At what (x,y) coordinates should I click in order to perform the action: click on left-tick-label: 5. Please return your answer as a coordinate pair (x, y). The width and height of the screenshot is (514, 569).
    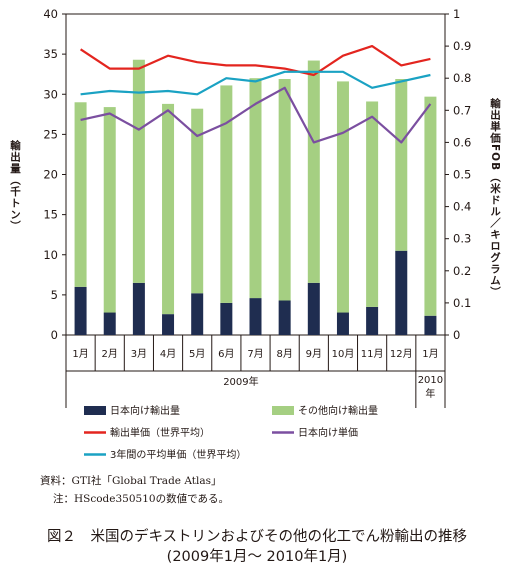
    Looking at the image, I should click on (54, 295).